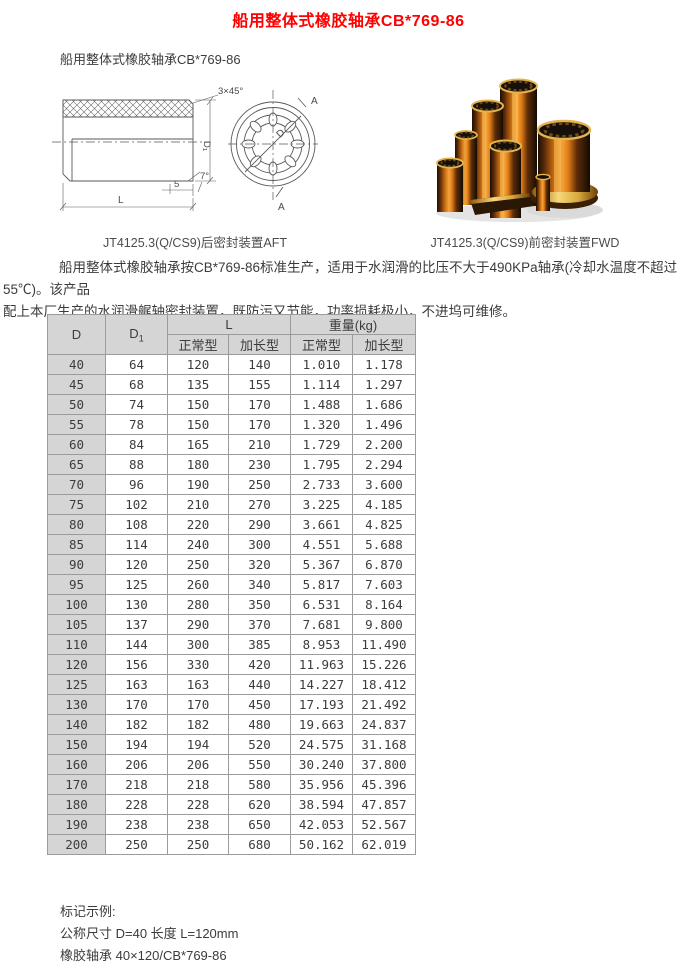 This screenshot has width=697, height=973. Describe the element at coordinates (204, 176) in the screenshot. I see `angle-label: 7°` at that location.